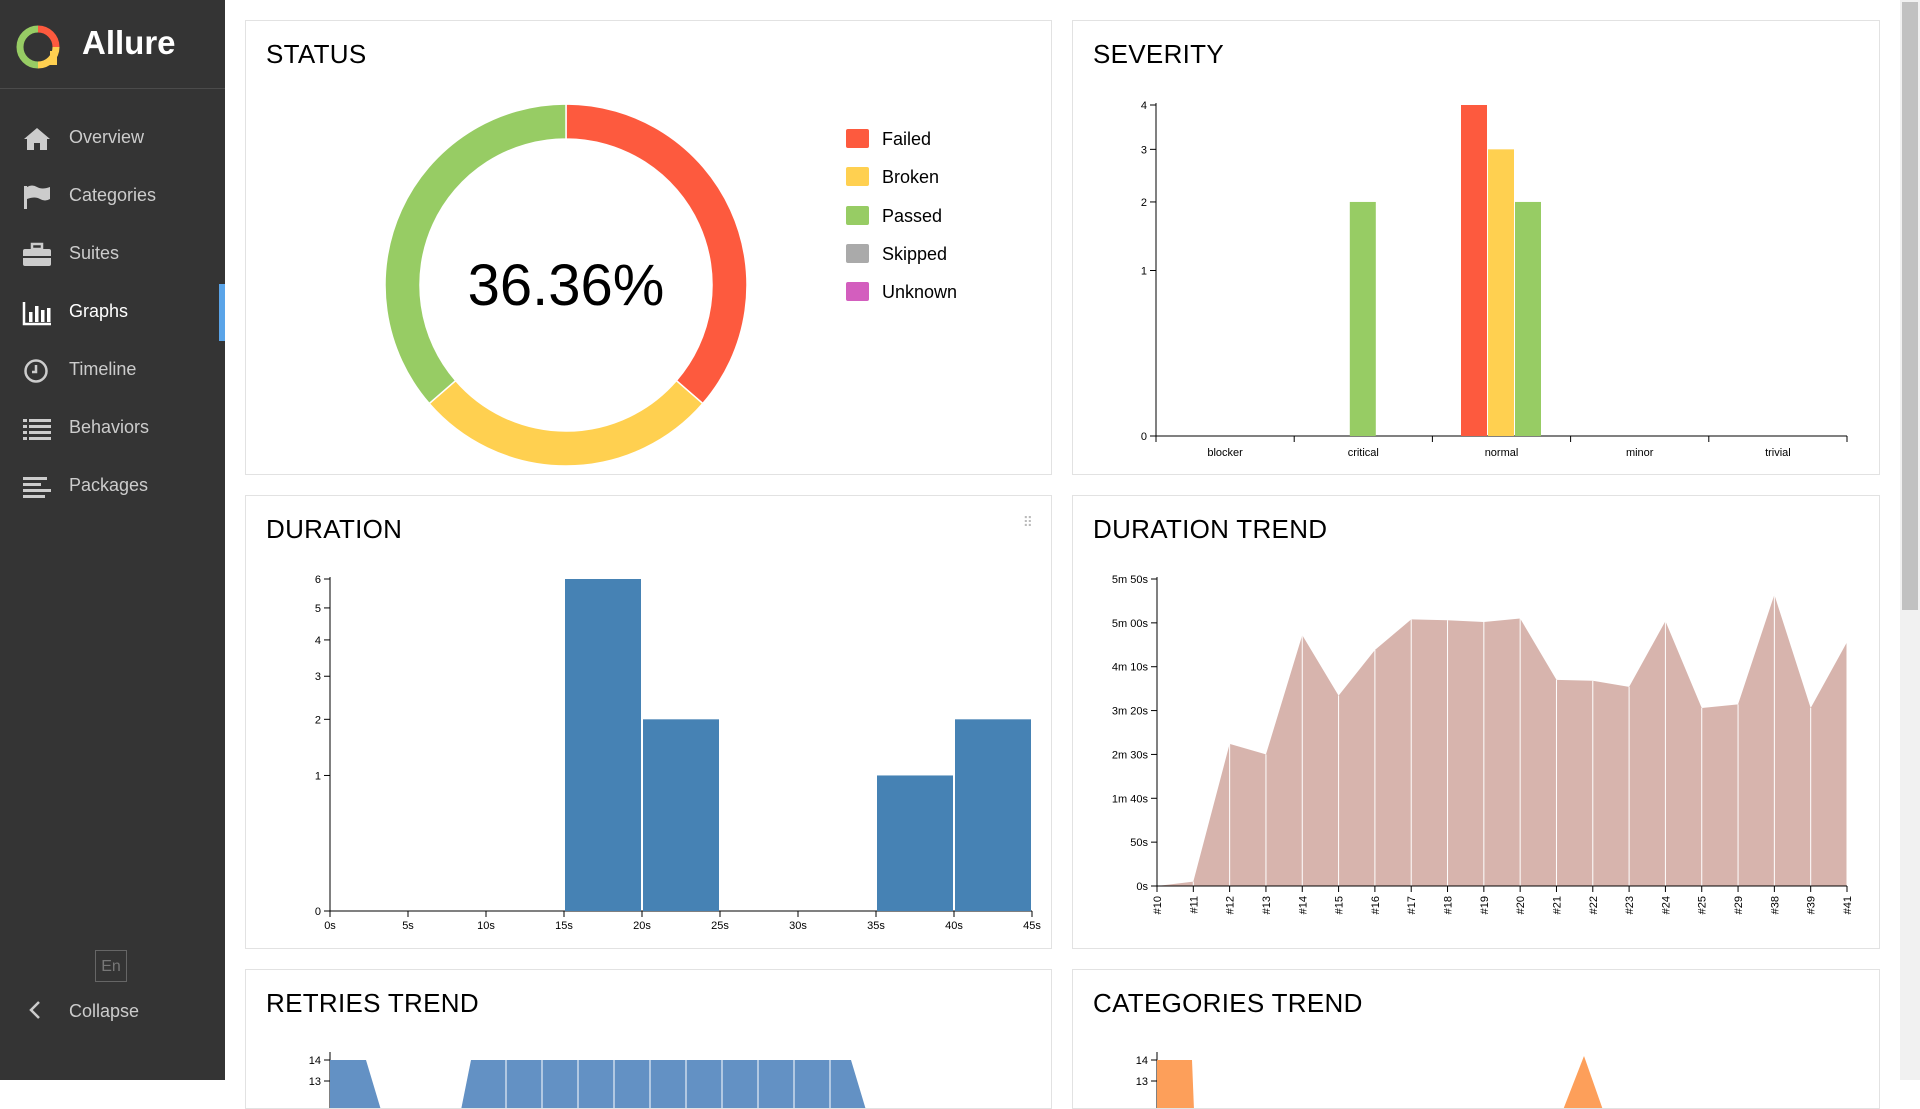 This screenshot has height=1109, width=1920. I want to click on broken-swatch, so click(857, 176).